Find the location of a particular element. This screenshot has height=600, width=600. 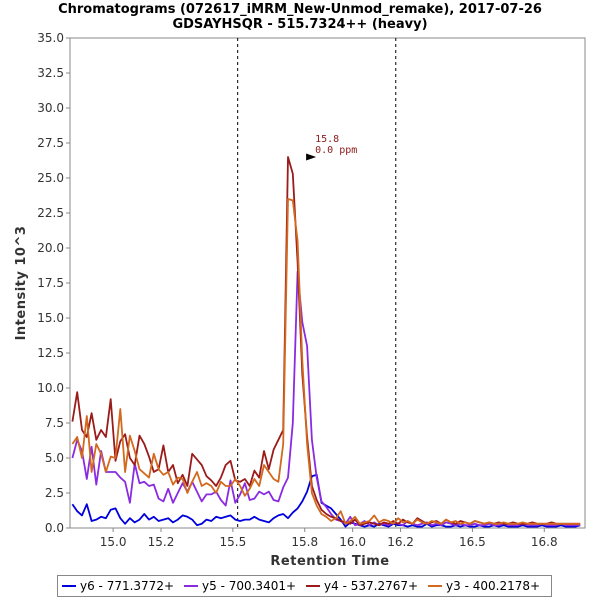

y-tick-label: 22.5 is located at coordinates (50, 213).